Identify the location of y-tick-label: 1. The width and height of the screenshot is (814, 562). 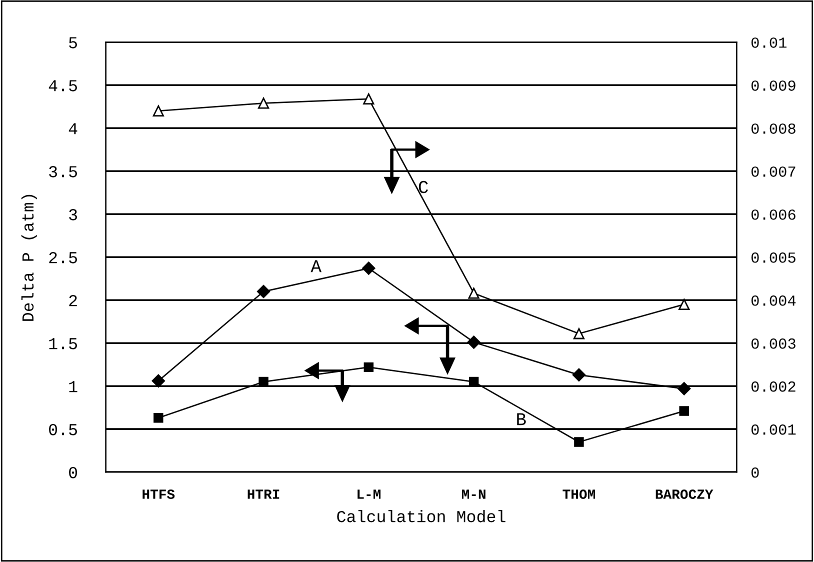
(73, 386).